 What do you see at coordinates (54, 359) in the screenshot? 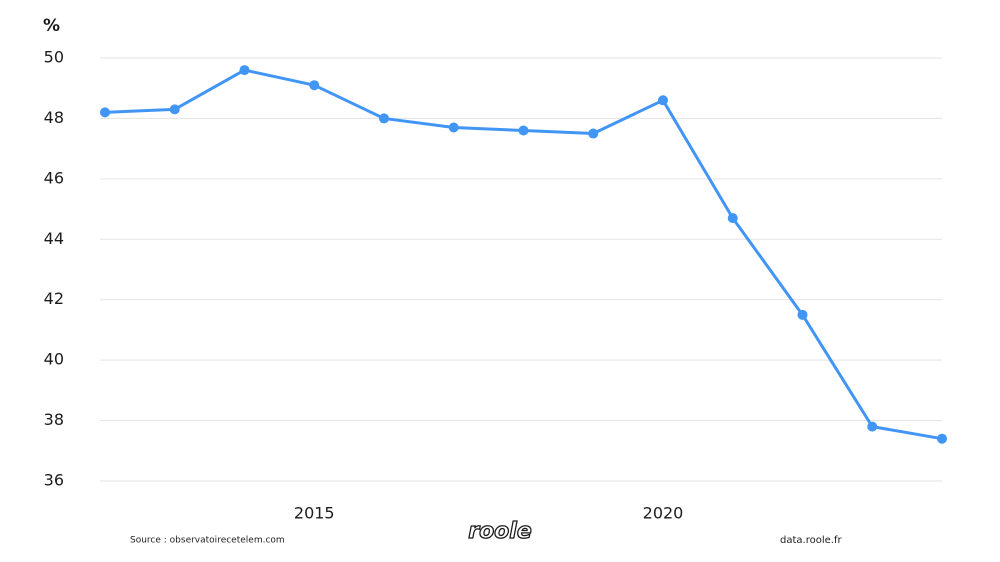
I see `y-tick-label: 40` at bounding box center [54, 359].